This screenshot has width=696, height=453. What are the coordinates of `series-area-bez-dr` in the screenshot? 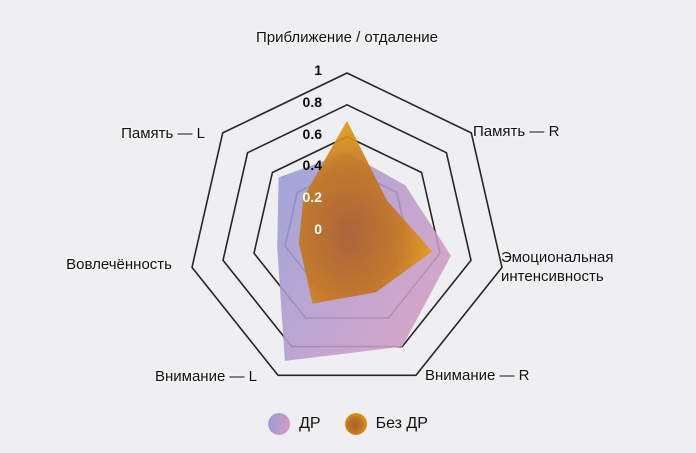 It's located at (365, 212).